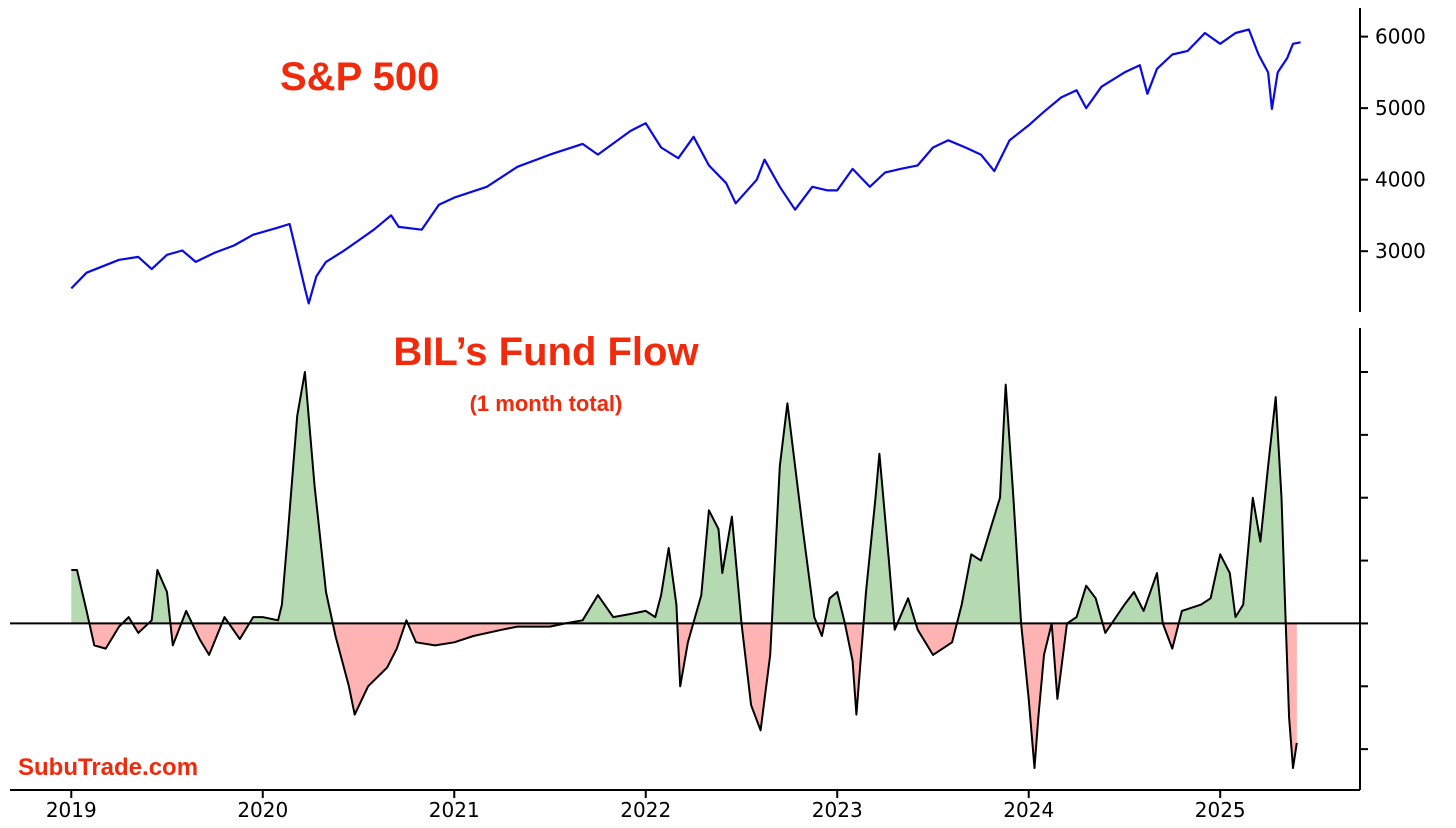 This screenshot has width=1456, height=828. I want to click on x-tick-label: 2024, so click(1028, 810).